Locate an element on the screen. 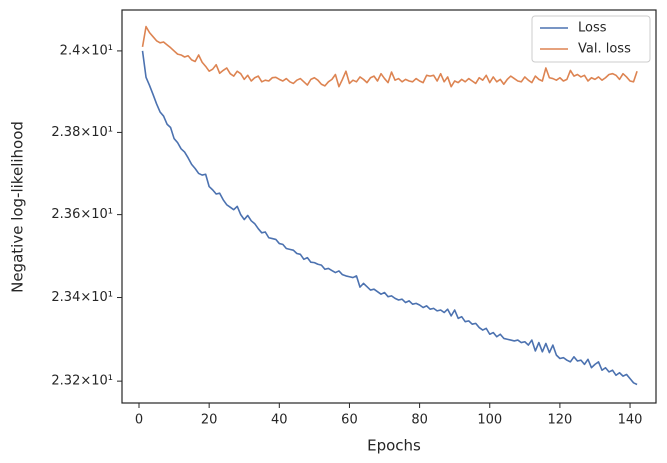 This screenshot has height=463, width=667. y-tick-label: 2.34×10¹ is located at coordinates (82, 297).